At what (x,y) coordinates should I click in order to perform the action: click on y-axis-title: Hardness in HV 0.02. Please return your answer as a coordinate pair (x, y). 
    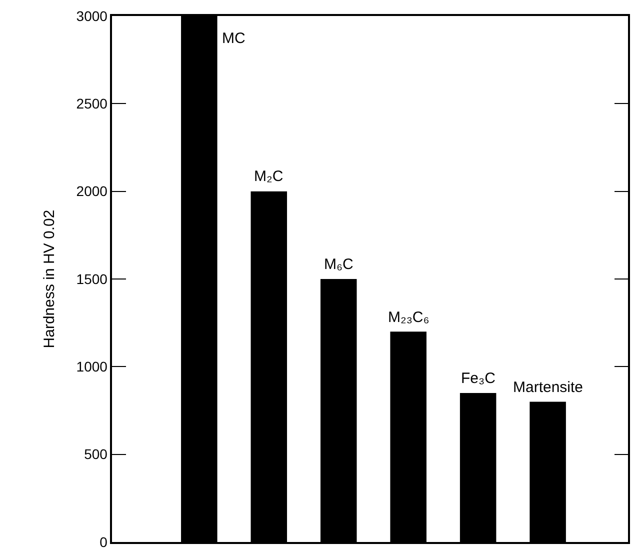
    Looking at the image, I should click on (49, 279).